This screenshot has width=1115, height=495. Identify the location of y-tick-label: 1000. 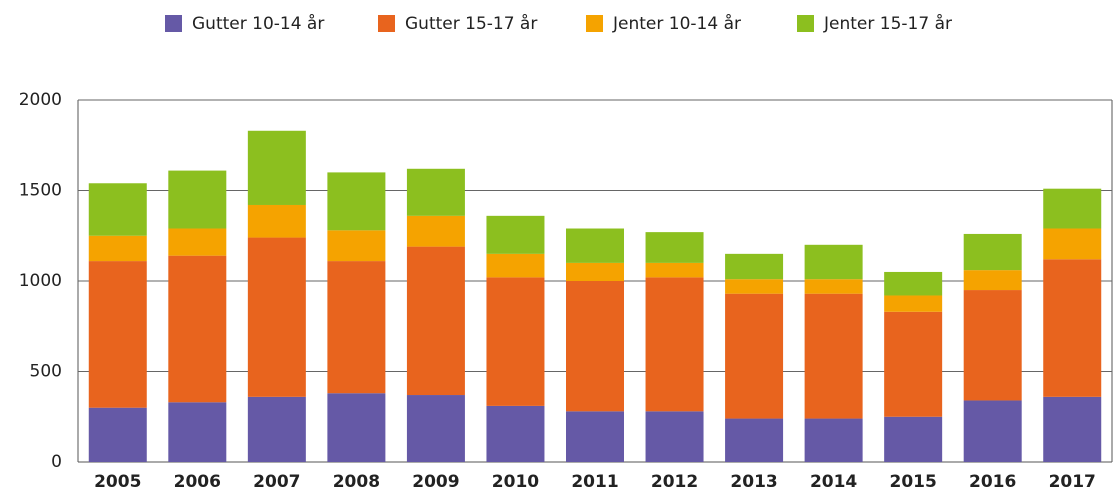
(40, 281).